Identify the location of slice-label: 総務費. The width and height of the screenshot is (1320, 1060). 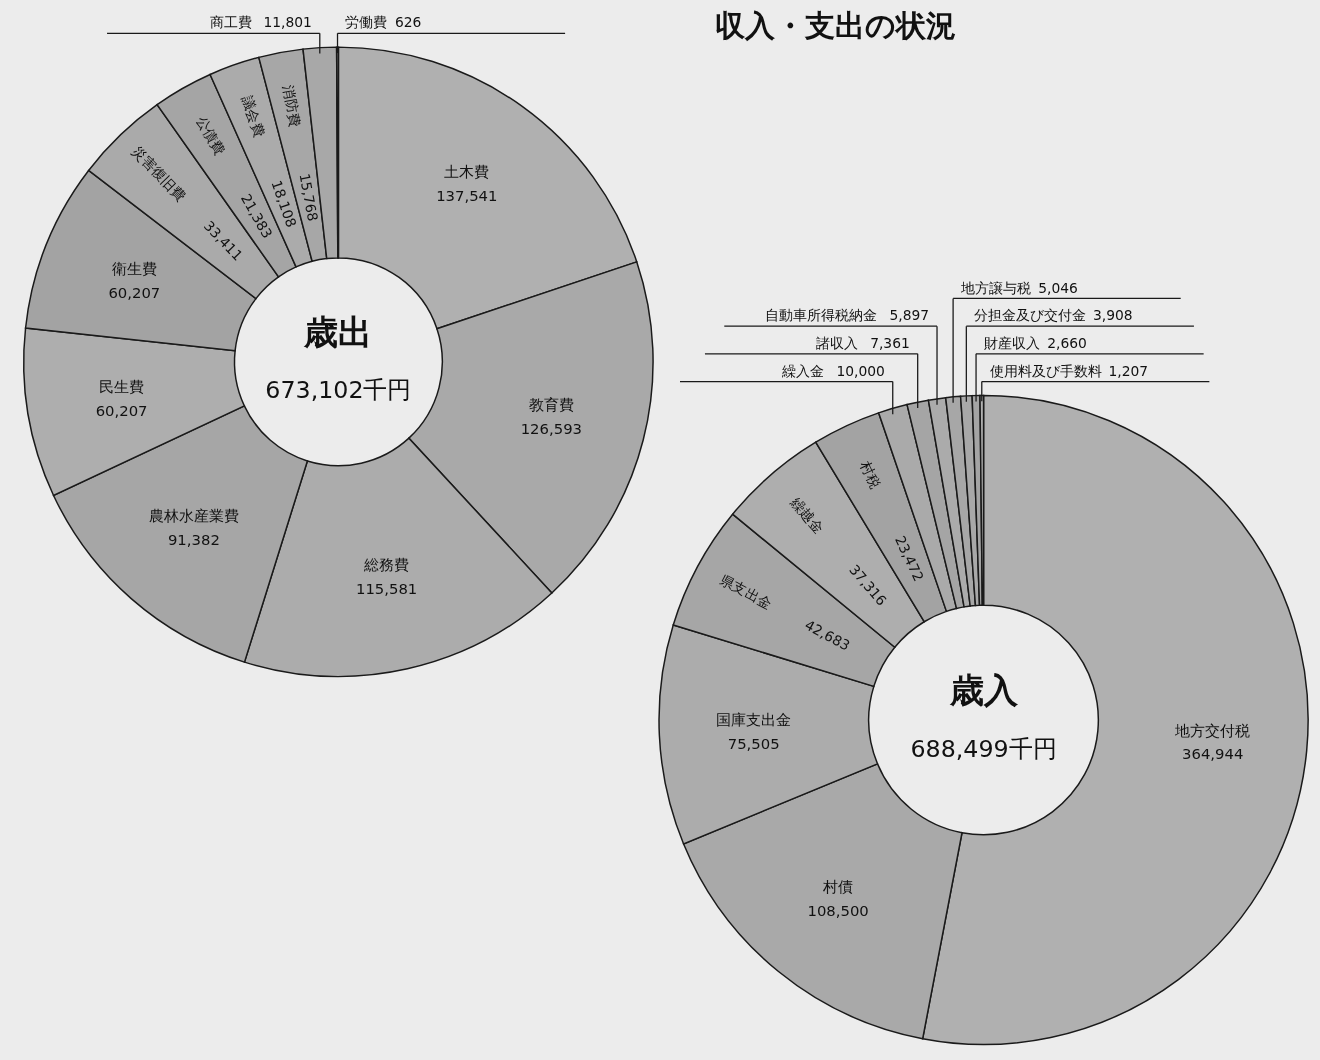
(386, 565).